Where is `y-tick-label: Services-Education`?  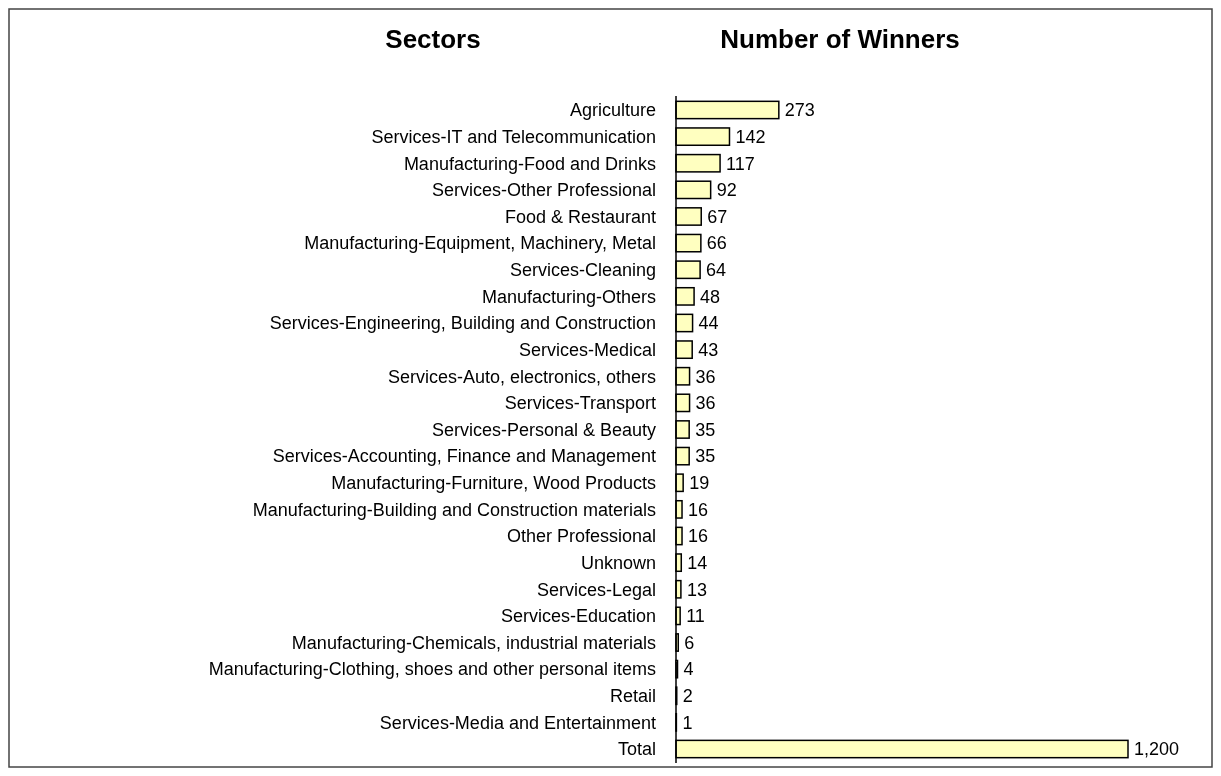 y-tick-label: Services-Education is located at coordinates (578, 616).